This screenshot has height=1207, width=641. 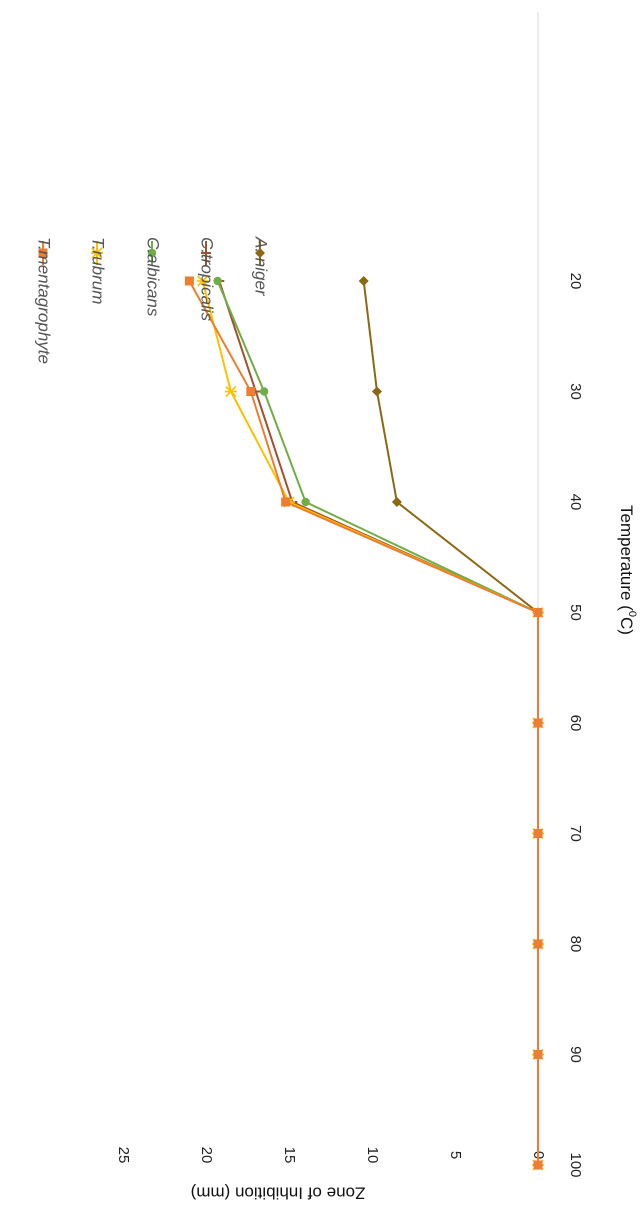 I want to click on x-tick-label: 20, so click(x=575, y=281).